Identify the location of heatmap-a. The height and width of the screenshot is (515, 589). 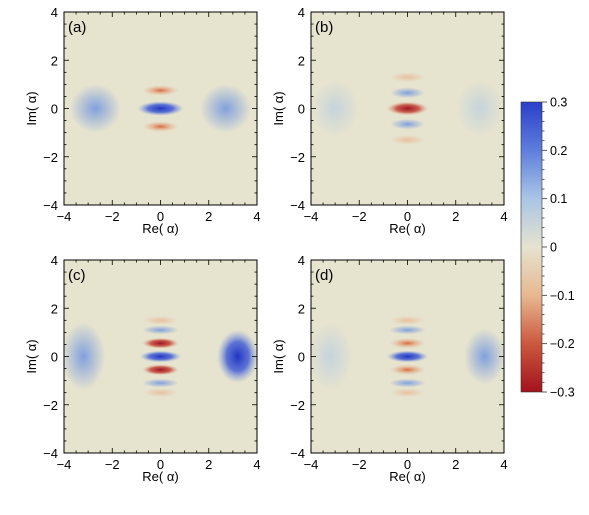
(160, 108).